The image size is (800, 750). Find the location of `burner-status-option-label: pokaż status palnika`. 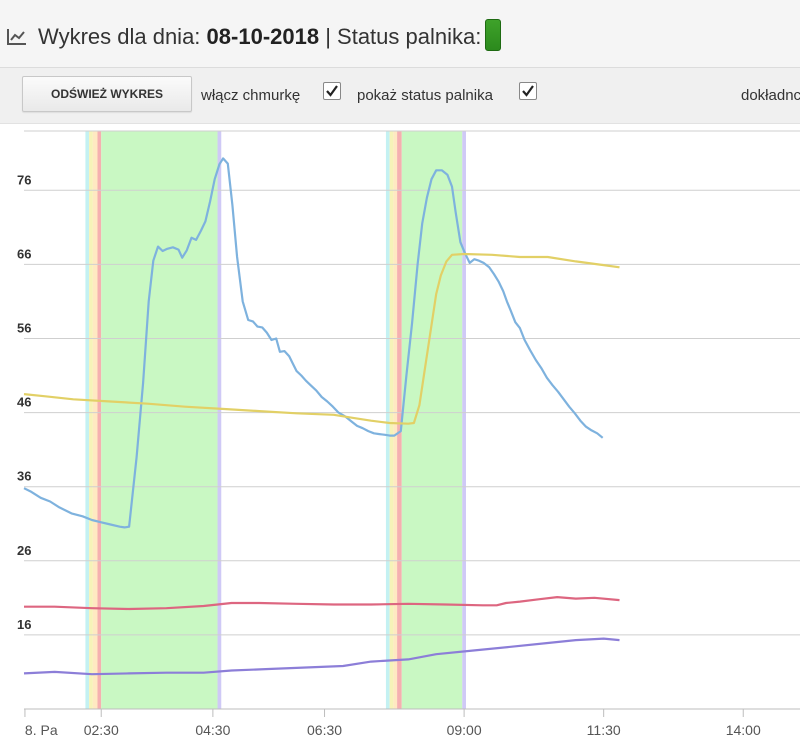

burner-status-option-label: pokaż status palnika is located at coordinates (425, 95).